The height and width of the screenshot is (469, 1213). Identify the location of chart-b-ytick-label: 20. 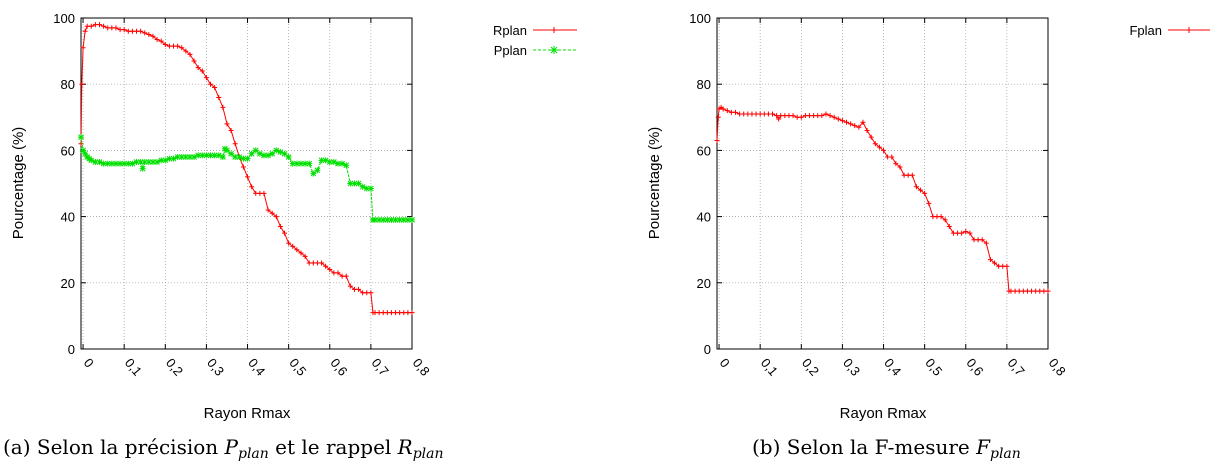
(704, 283).